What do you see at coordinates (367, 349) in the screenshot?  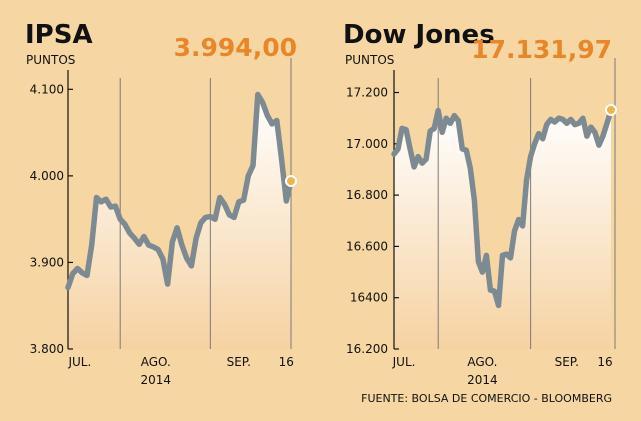 I see `y-tick-label: 16.200` at bounding box center [367, 349].